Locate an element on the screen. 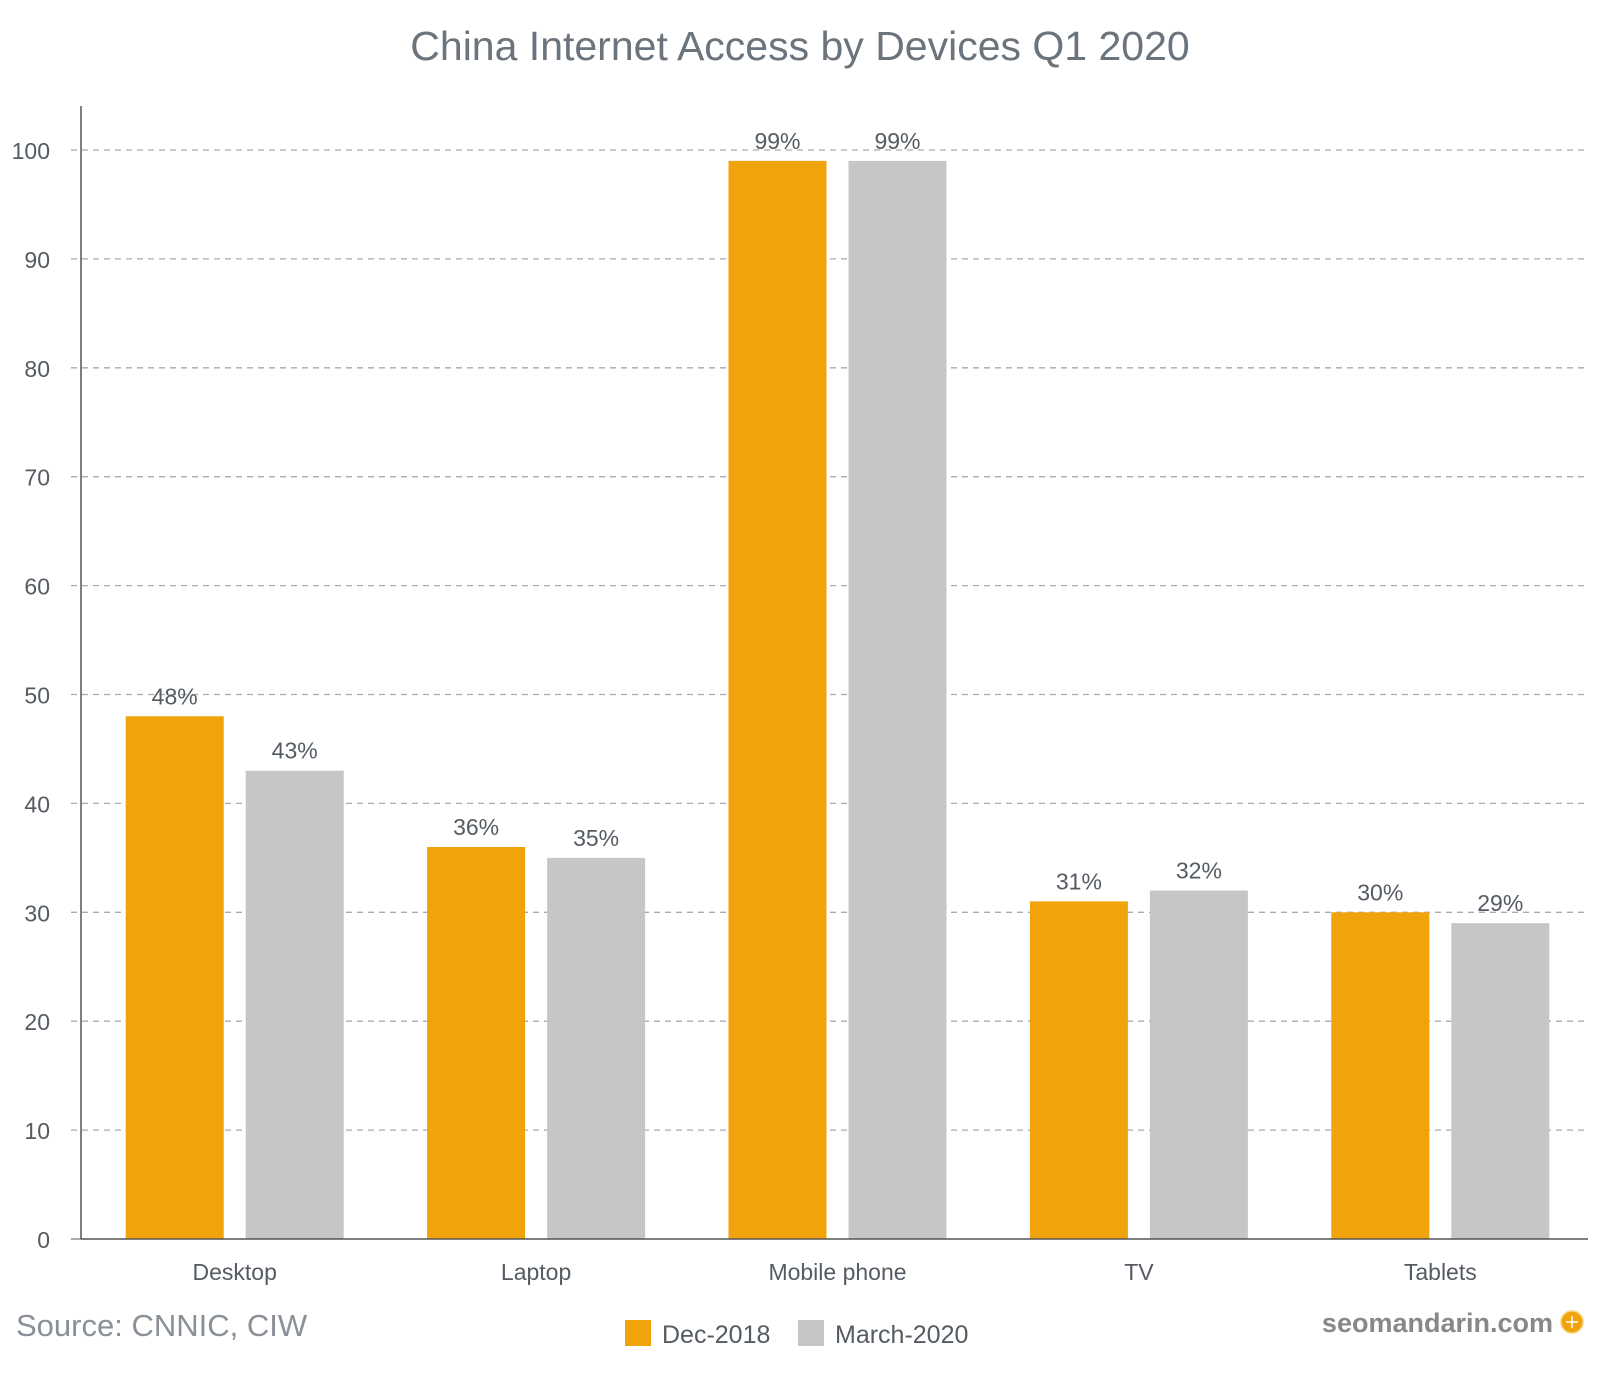 The height and width of the screenshot is (1375, 1600). y-tick-label: 50 is located at coordinates (37, 696).